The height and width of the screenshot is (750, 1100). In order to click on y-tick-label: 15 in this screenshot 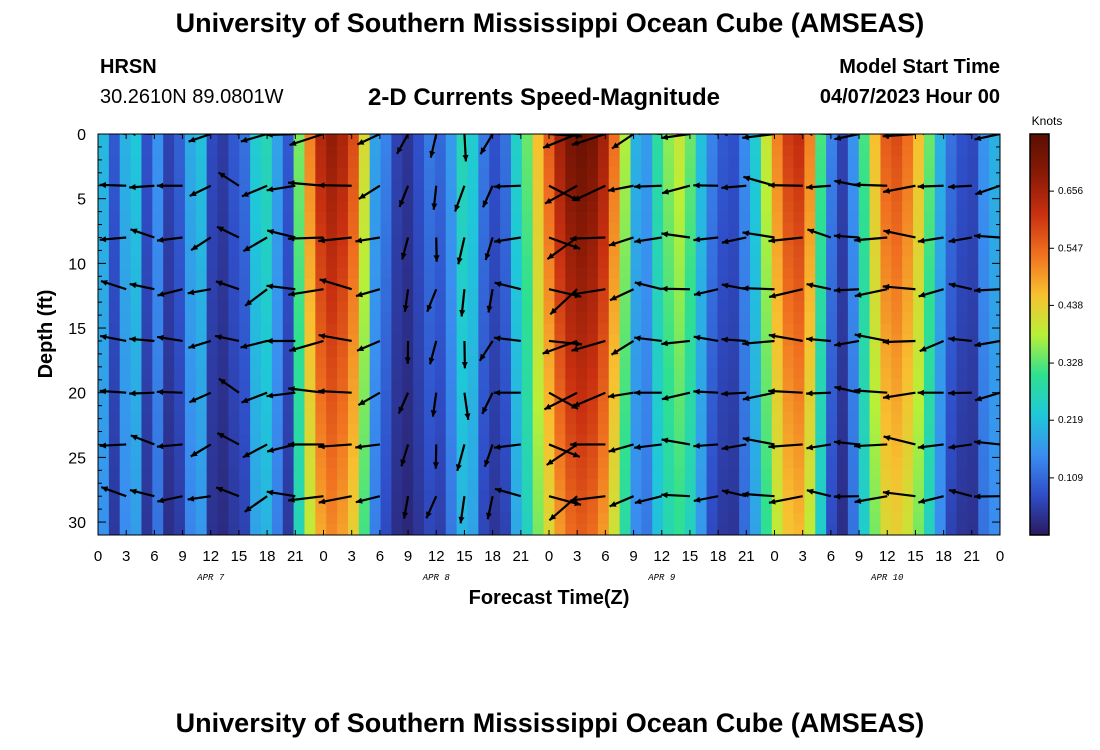, I will do `click(77, 329)`.